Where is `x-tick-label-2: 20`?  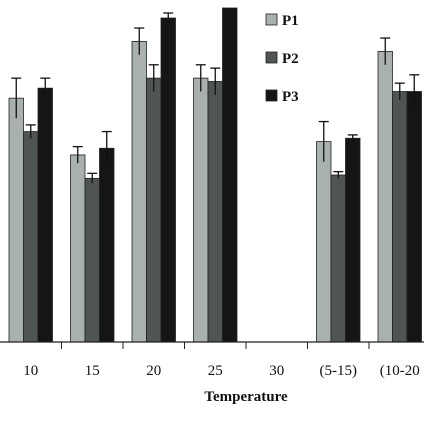
x-tick-label-2: 20 is located at coordinates (153, 371).